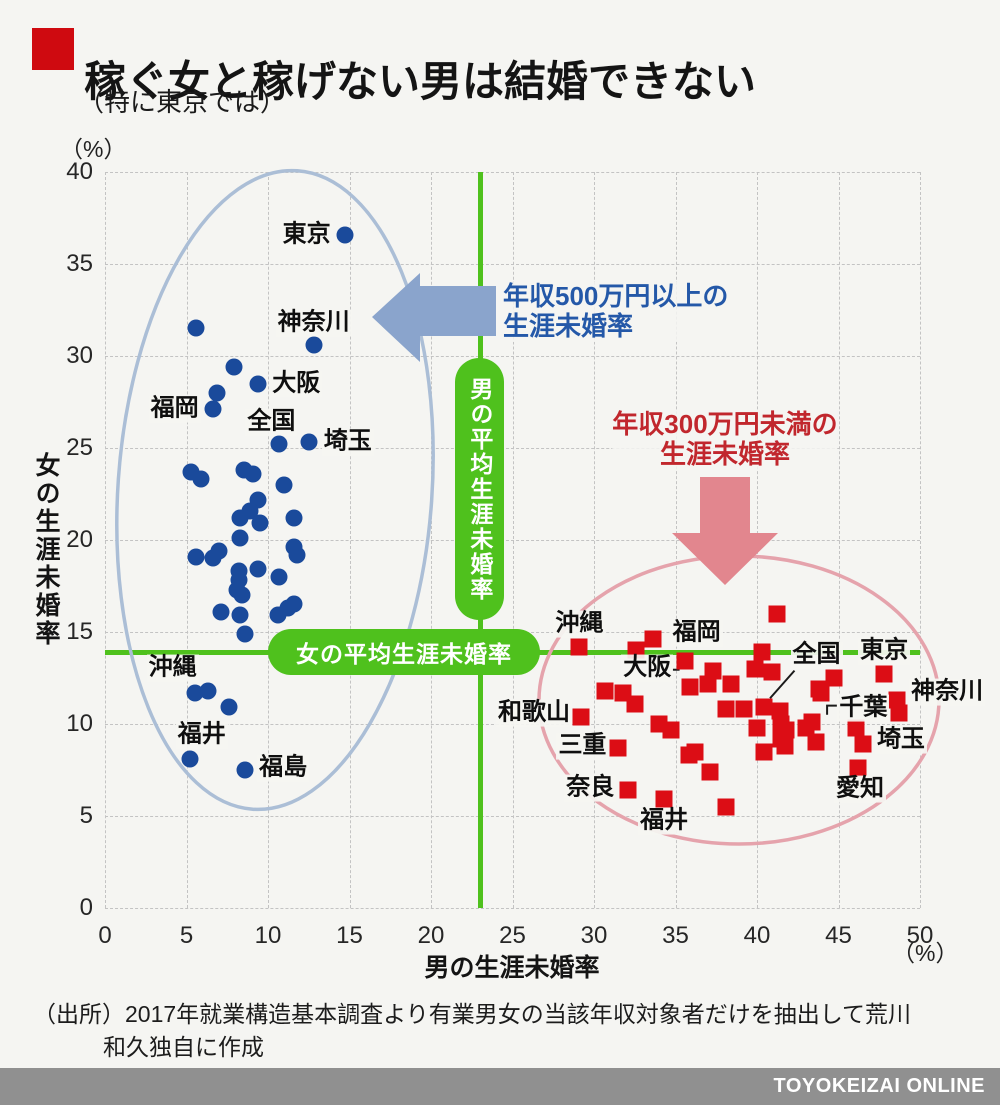  What do you see at coordinates (313, 322) in the screenshot?
I see `point-label-神奈川: 神奈川` at bounding box center [313, 322].